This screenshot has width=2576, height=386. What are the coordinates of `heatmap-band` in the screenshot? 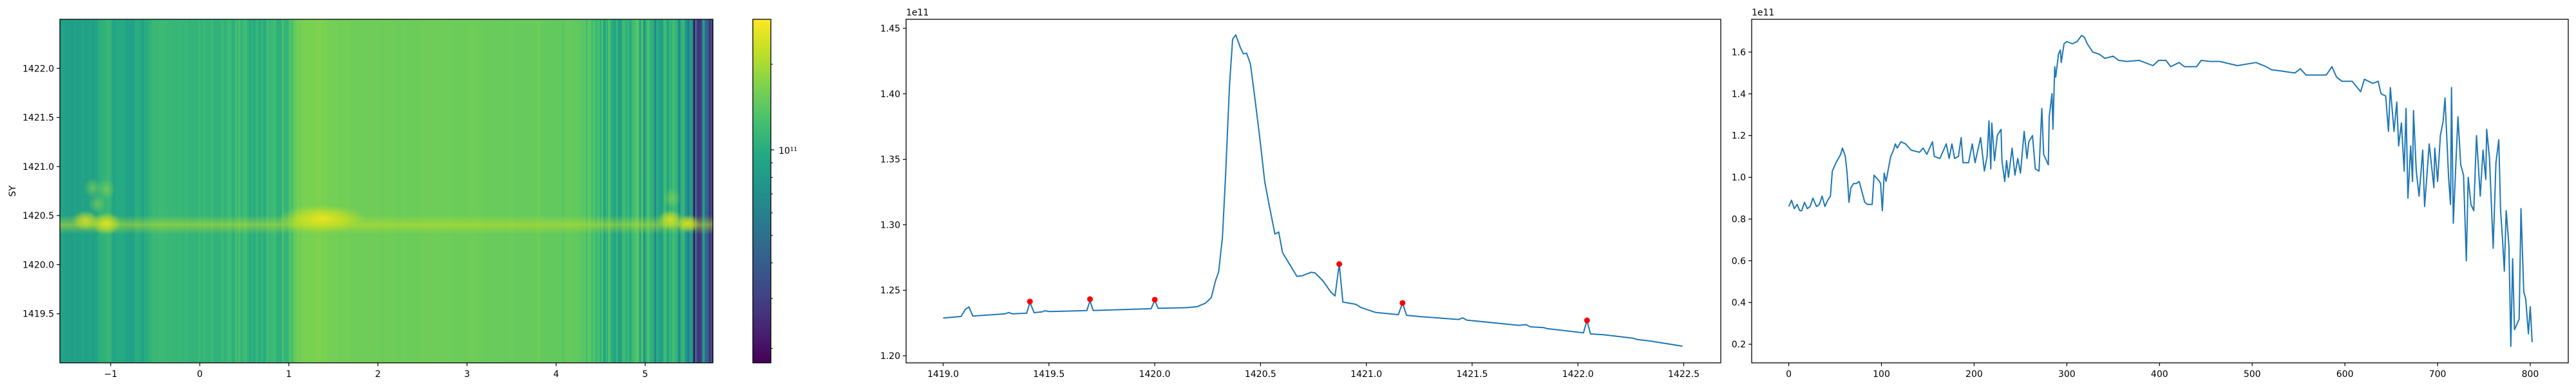 It's located at (386, 225).